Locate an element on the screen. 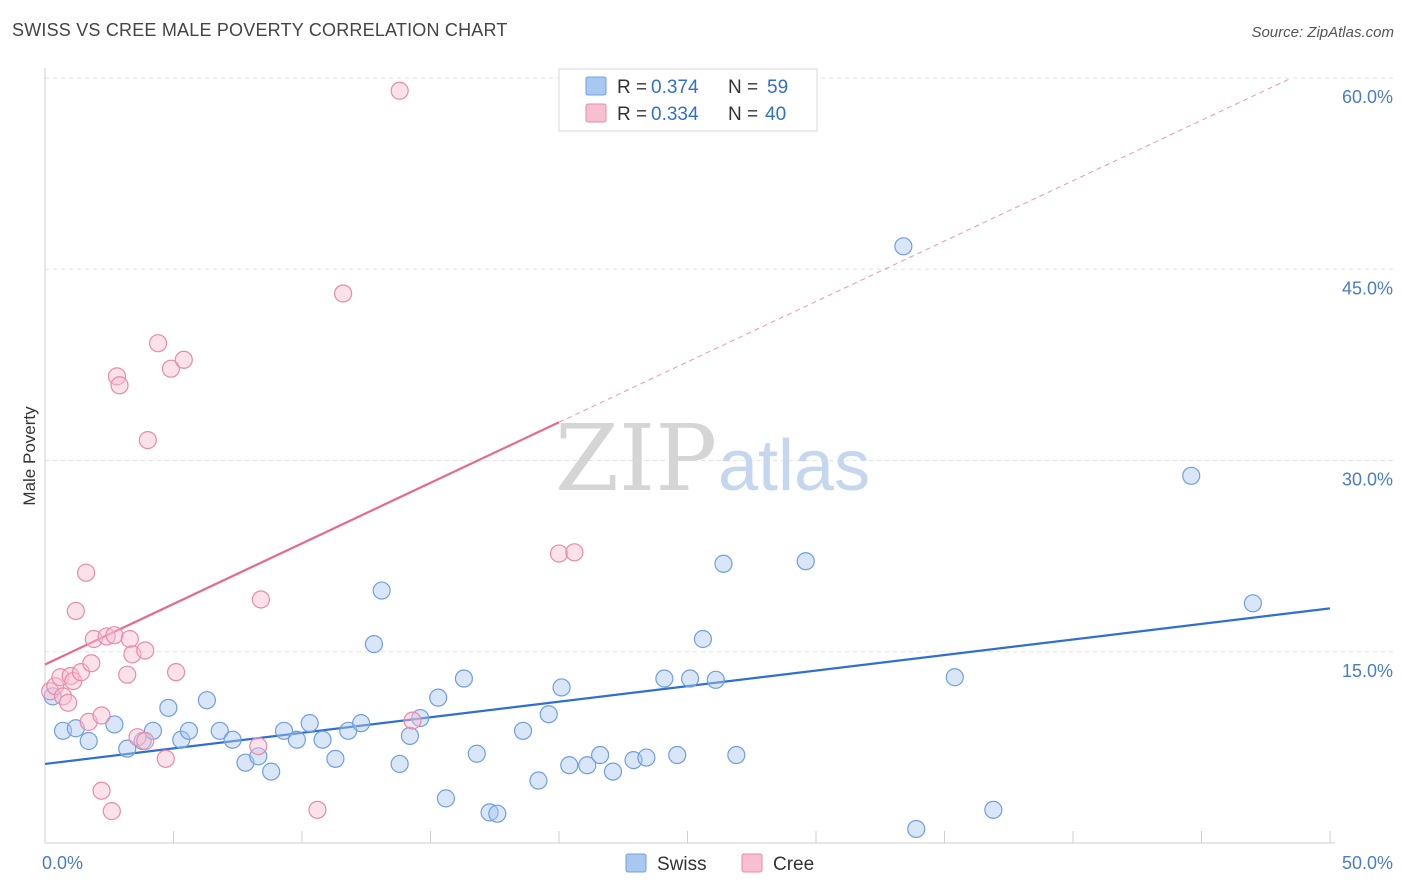 The image size is (1406, 892). x-tick-labels: 0.0% 50.0% is located at coordinates (717, 863).